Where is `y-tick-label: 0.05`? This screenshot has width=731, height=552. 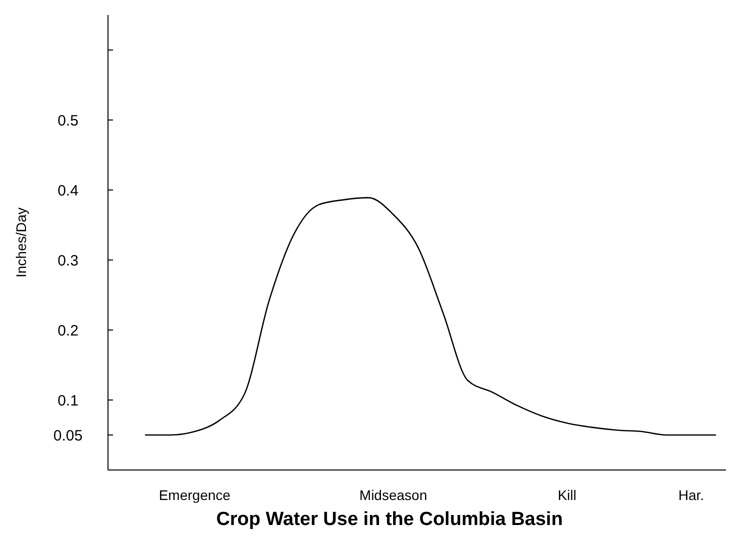 y-tick-label: 0.05 is located at coordinates (68, 435).